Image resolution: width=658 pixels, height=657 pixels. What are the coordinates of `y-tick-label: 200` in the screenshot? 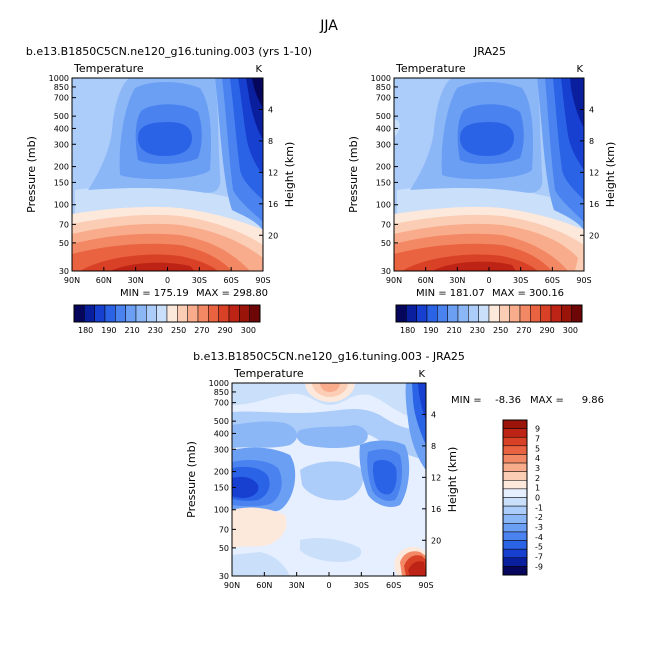 It's located at (221, 472).